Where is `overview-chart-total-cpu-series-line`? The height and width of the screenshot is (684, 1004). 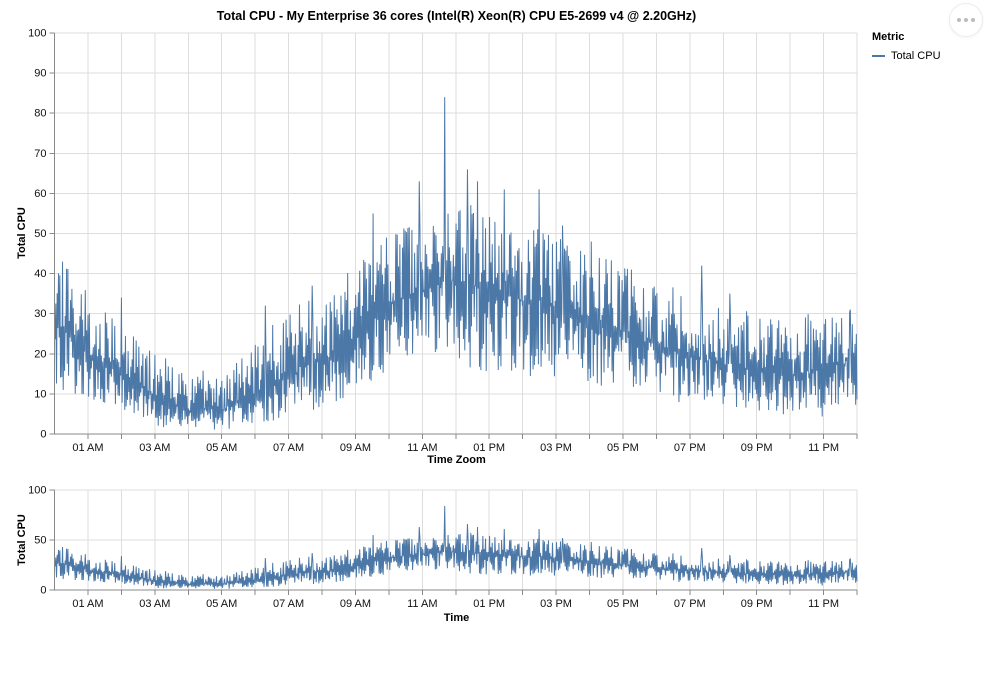
overview-chart-total-cpu-series-line is located at coordinates (456, 547).